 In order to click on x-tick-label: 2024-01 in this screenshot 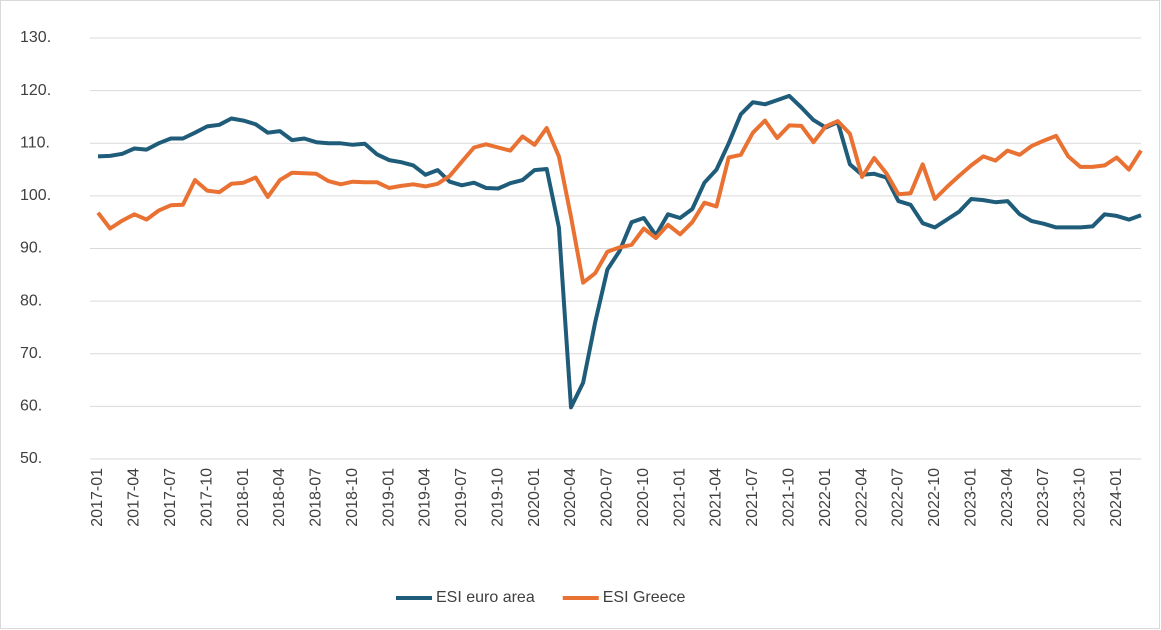, I will do `click(1116, 497)`.